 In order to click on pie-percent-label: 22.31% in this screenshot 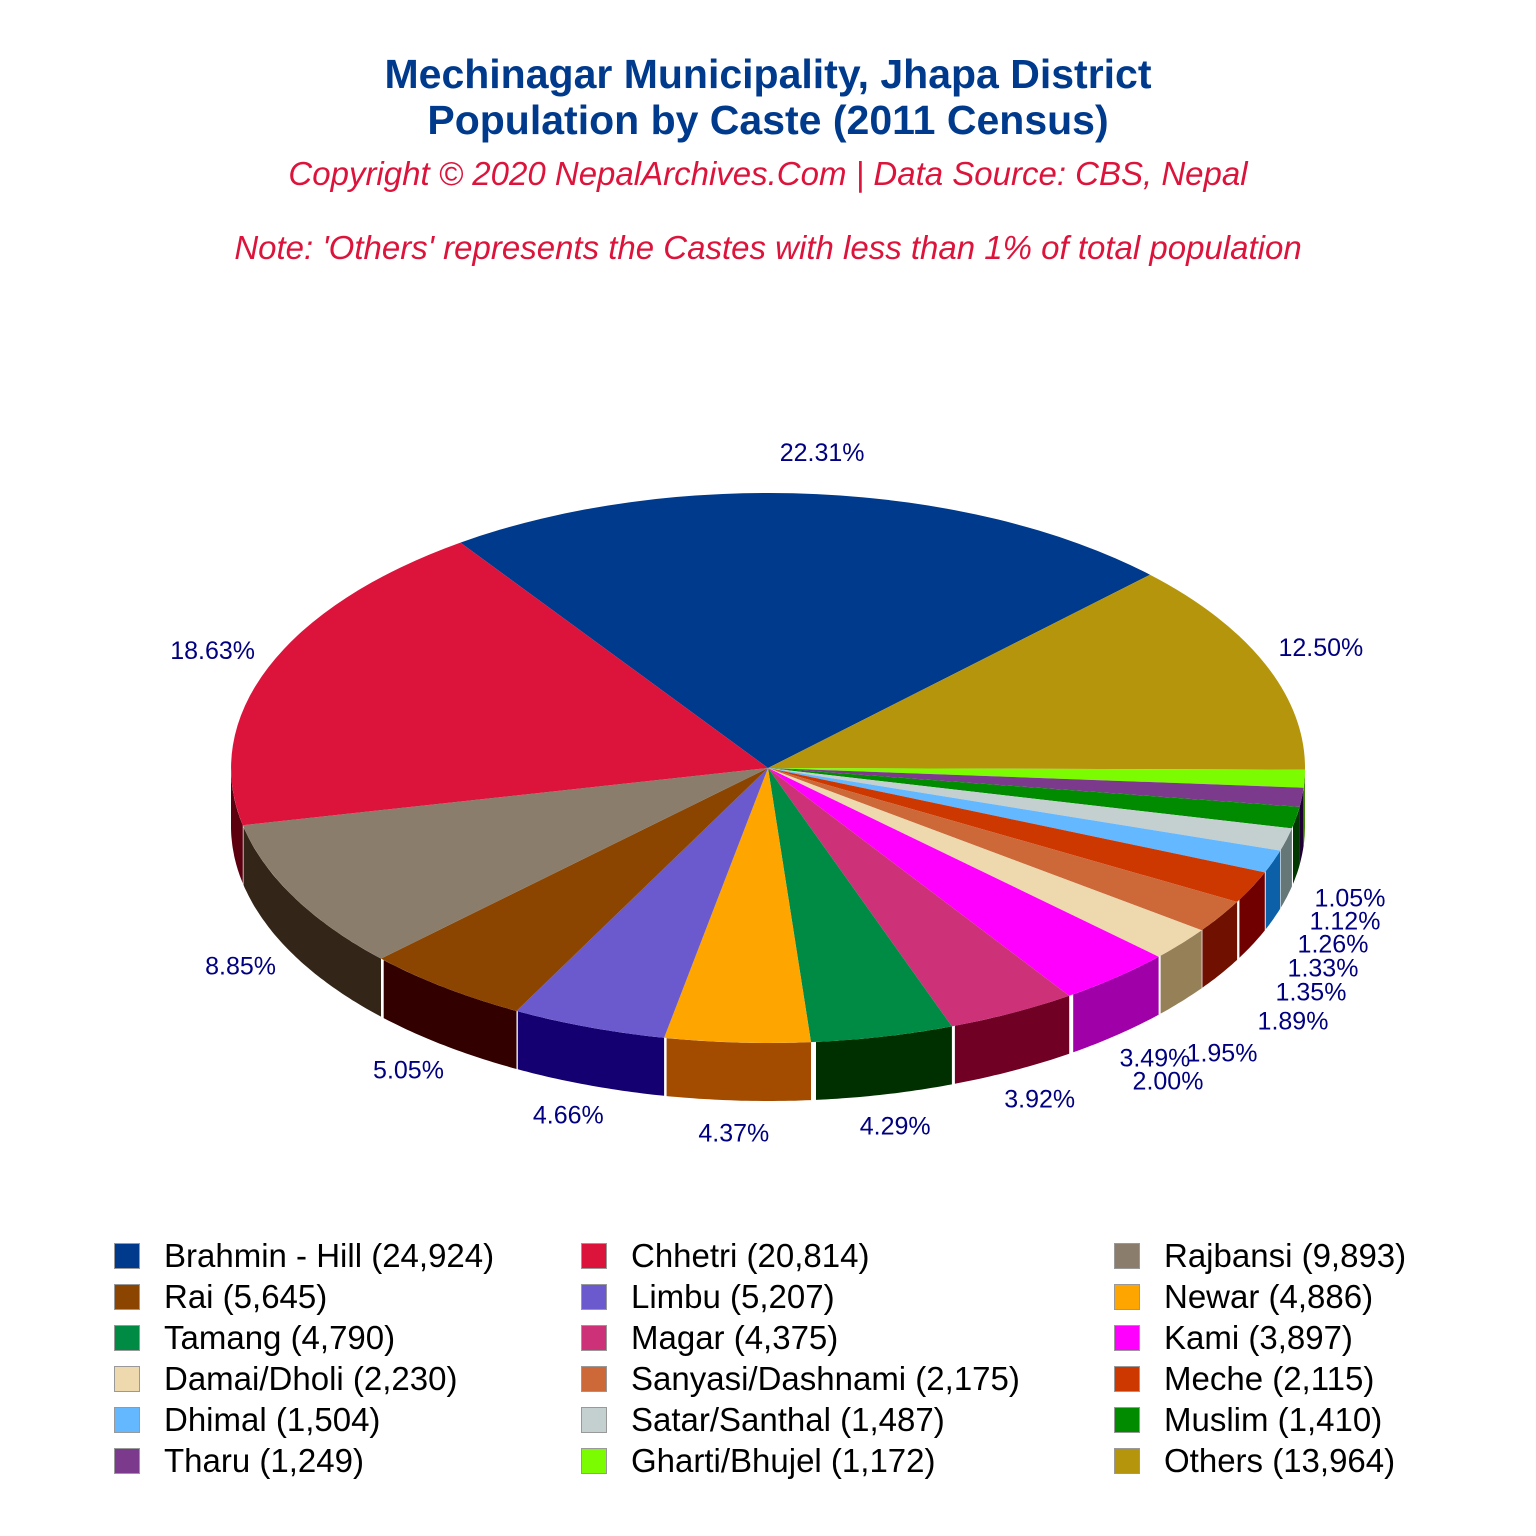, I will do `click(822, 453)`.